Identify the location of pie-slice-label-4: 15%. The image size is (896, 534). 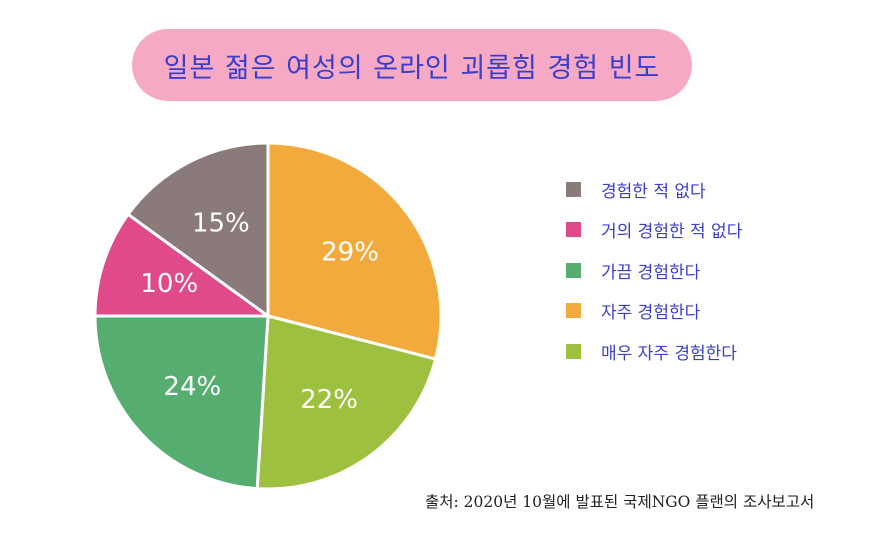
(221, 224).